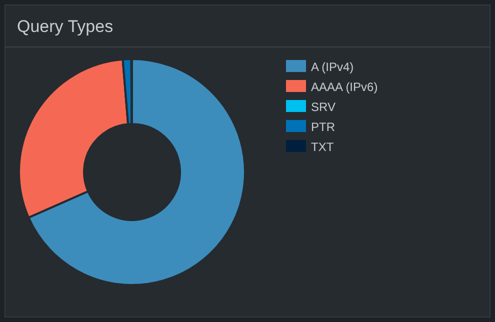 The height and width of the screenshot is (322, 495). I want to click on legend-label: A (IPv4), so click(332, 67).